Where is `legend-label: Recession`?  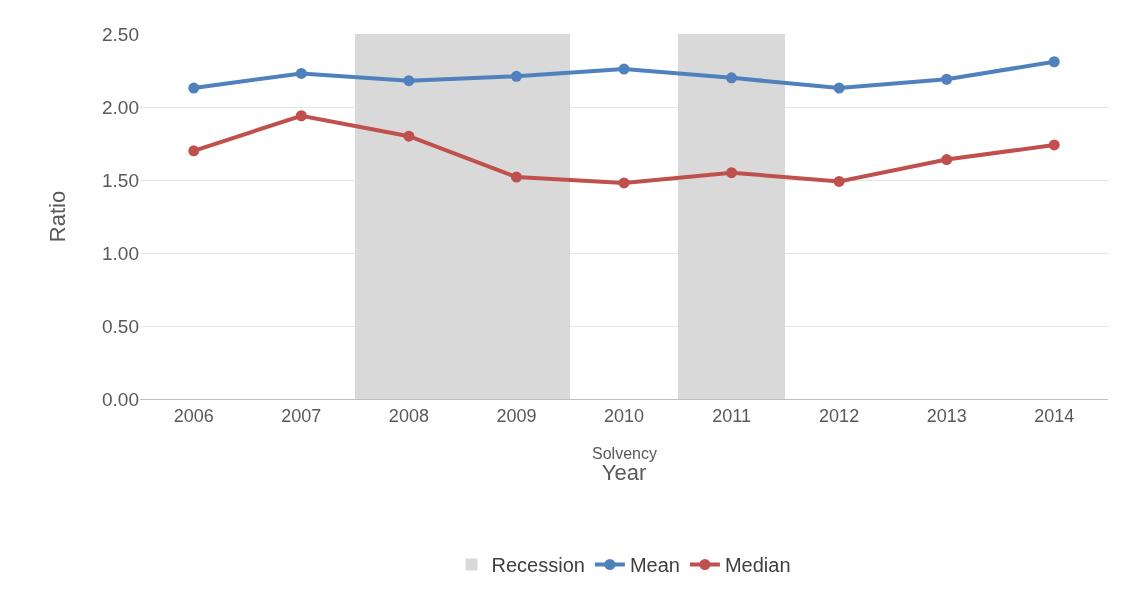
legend-label: Recession is located at coordinates (538, 565).